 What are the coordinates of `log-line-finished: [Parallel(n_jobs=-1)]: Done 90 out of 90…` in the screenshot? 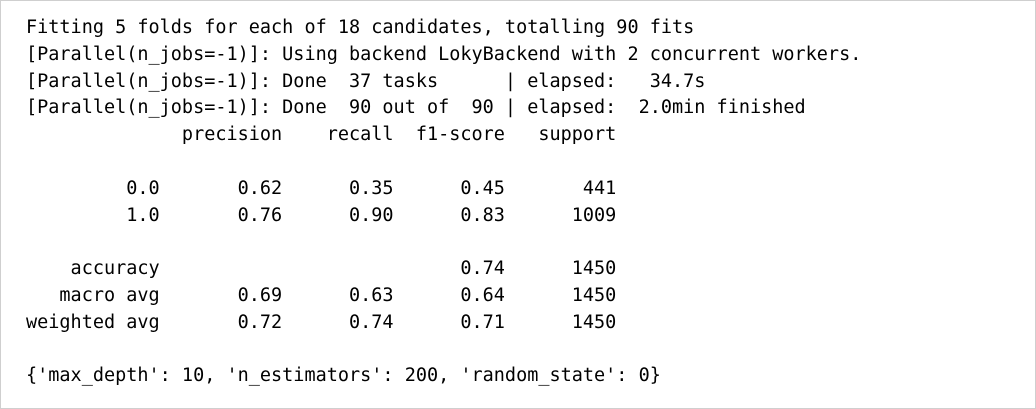 It's located at (416, 108).